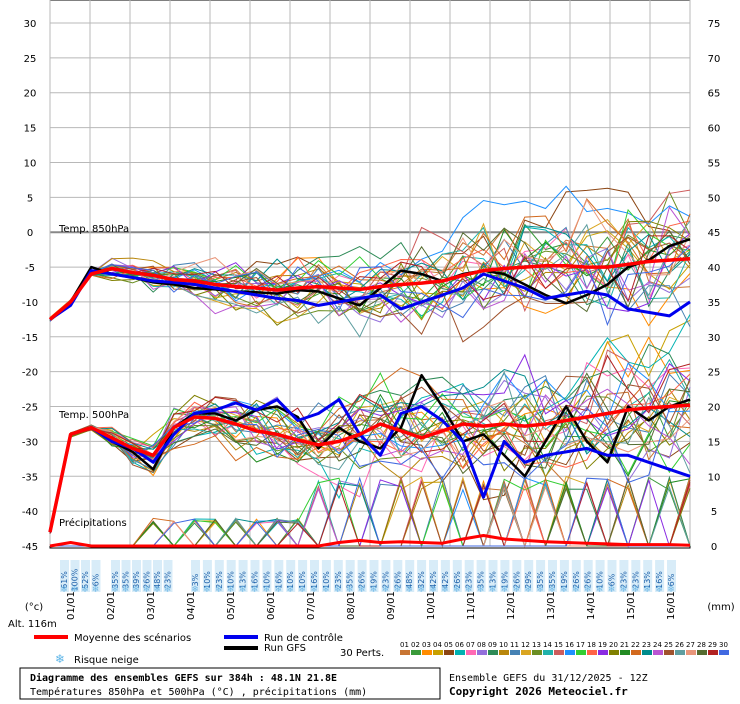 The width and height of the screenshot is (740, 704). Describe the element at coordinates (536, 645) in the screenshot. I see `pert-number: 13` at that location.